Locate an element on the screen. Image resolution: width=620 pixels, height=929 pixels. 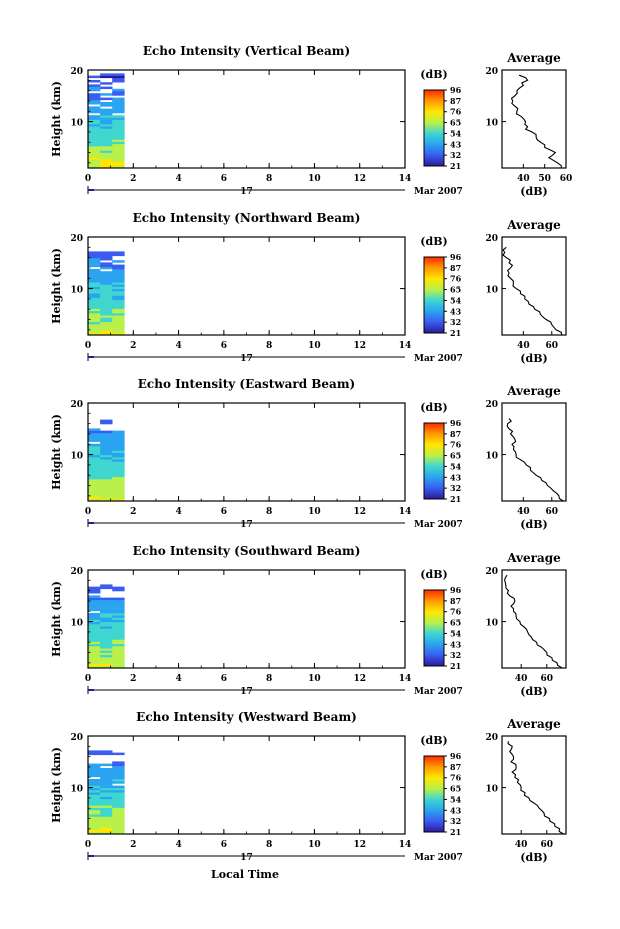
colorbar-tick-label: 65 is located at coordinates (455, 789).